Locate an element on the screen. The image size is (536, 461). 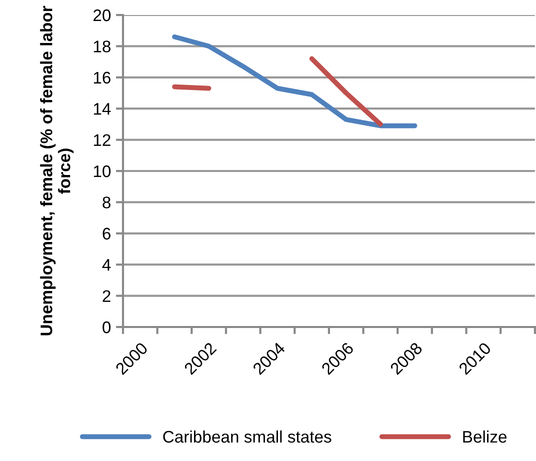
legend-label: Belize is located at coordinates (485, 436).